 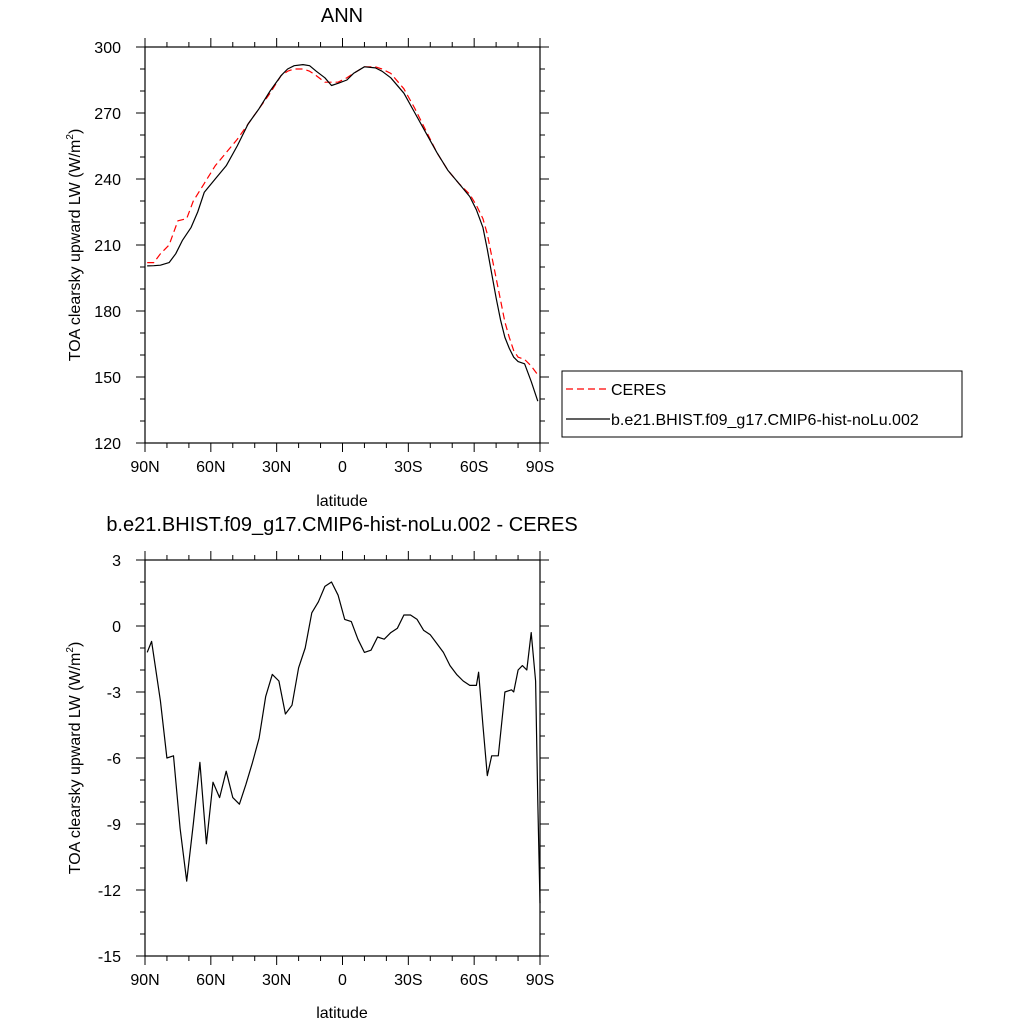 I want to click on top-x-tick-label: 90S, so click(x=540, y=467).